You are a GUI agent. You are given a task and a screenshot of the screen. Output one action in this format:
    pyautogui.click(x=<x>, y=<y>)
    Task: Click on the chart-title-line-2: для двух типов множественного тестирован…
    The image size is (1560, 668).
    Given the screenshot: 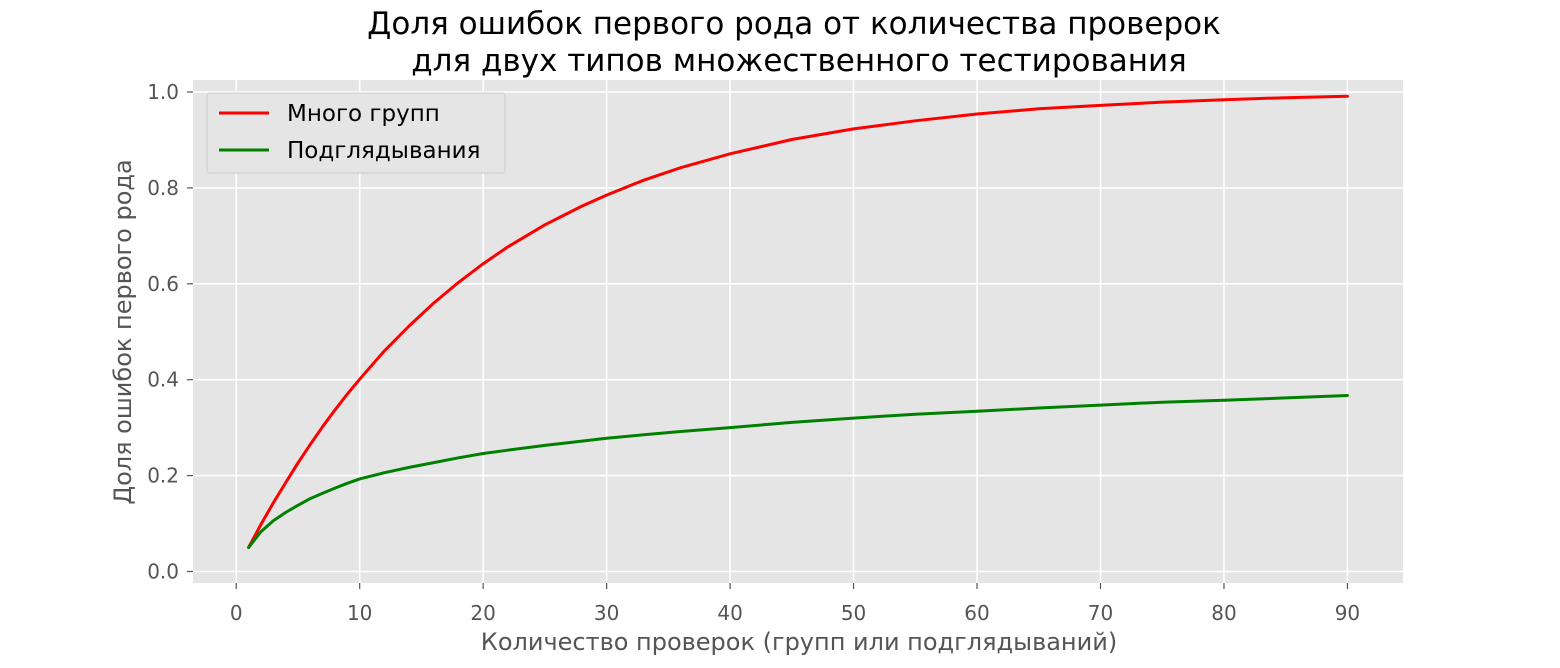 What is the action you would take?
    pyautogui.click(x=799, y=61)
    